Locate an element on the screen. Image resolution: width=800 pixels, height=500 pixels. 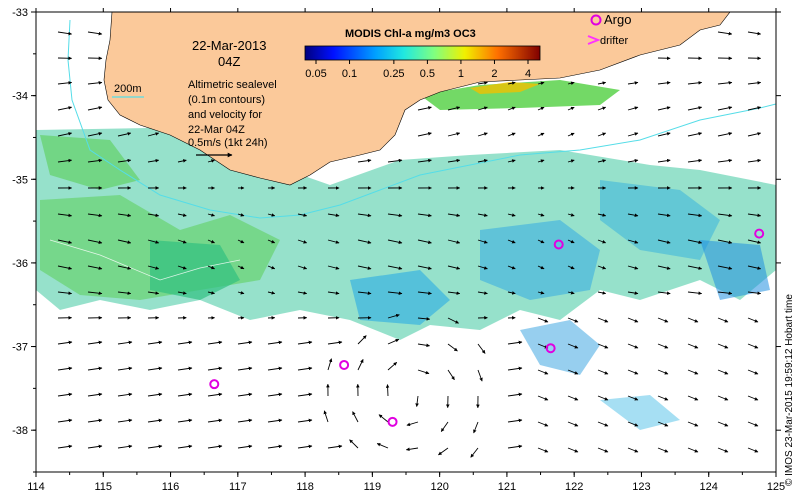
description-line: Altimetric sealevel is located at coordinates (232, 85).